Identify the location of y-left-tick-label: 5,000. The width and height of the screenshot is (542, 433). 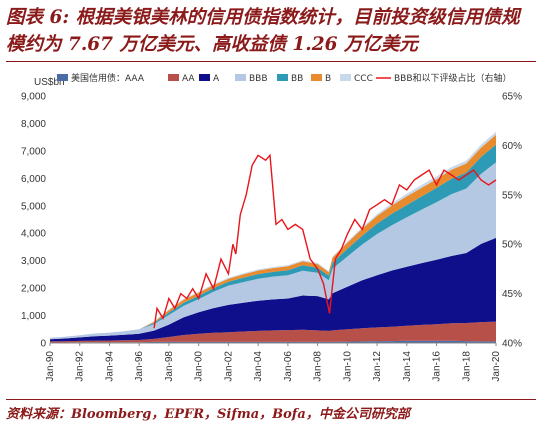
(33, 206).